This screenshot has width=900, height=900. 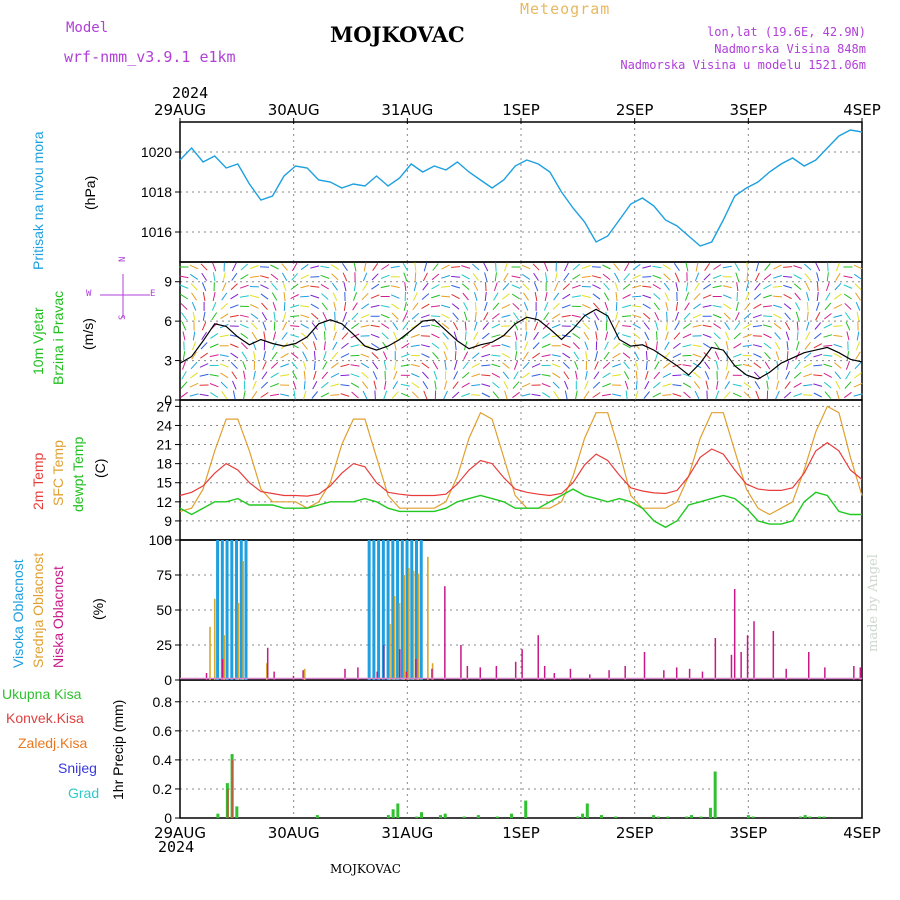 What do you see at coordinates (521, 833) in the screenshot?
I see `date-label-bottom: 1SEP` at bounding box center [521, 833].